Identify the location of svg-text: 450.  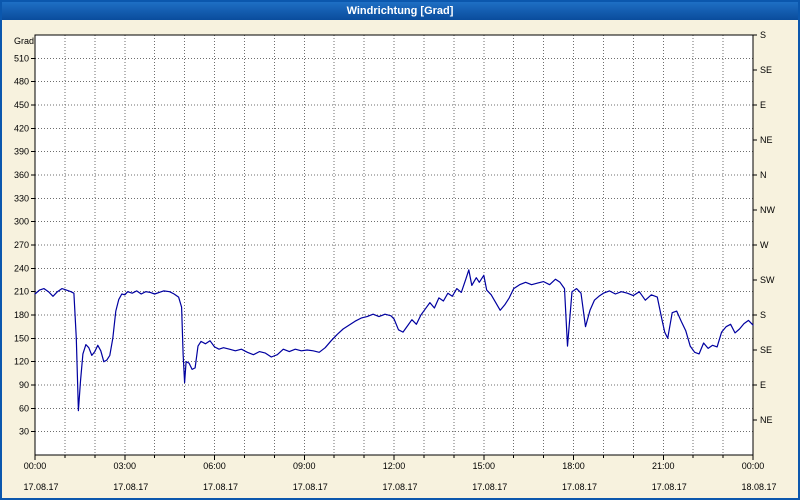
(21, 105).